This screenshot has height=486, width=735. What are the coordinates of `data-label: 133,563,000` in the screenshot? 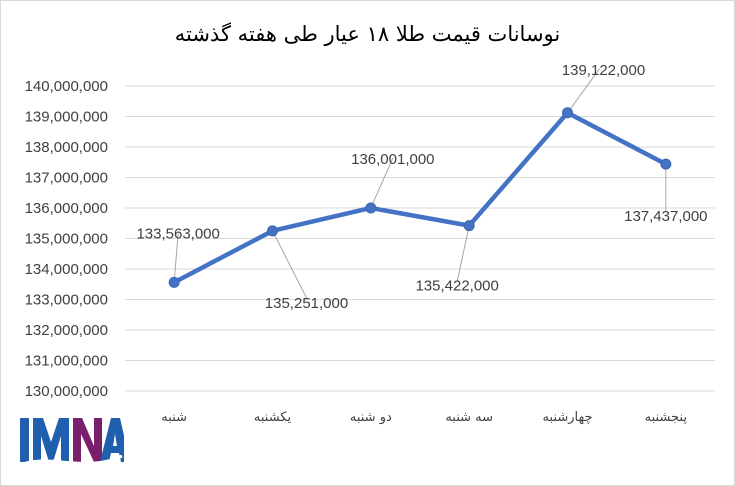 It's located at (177, 233).